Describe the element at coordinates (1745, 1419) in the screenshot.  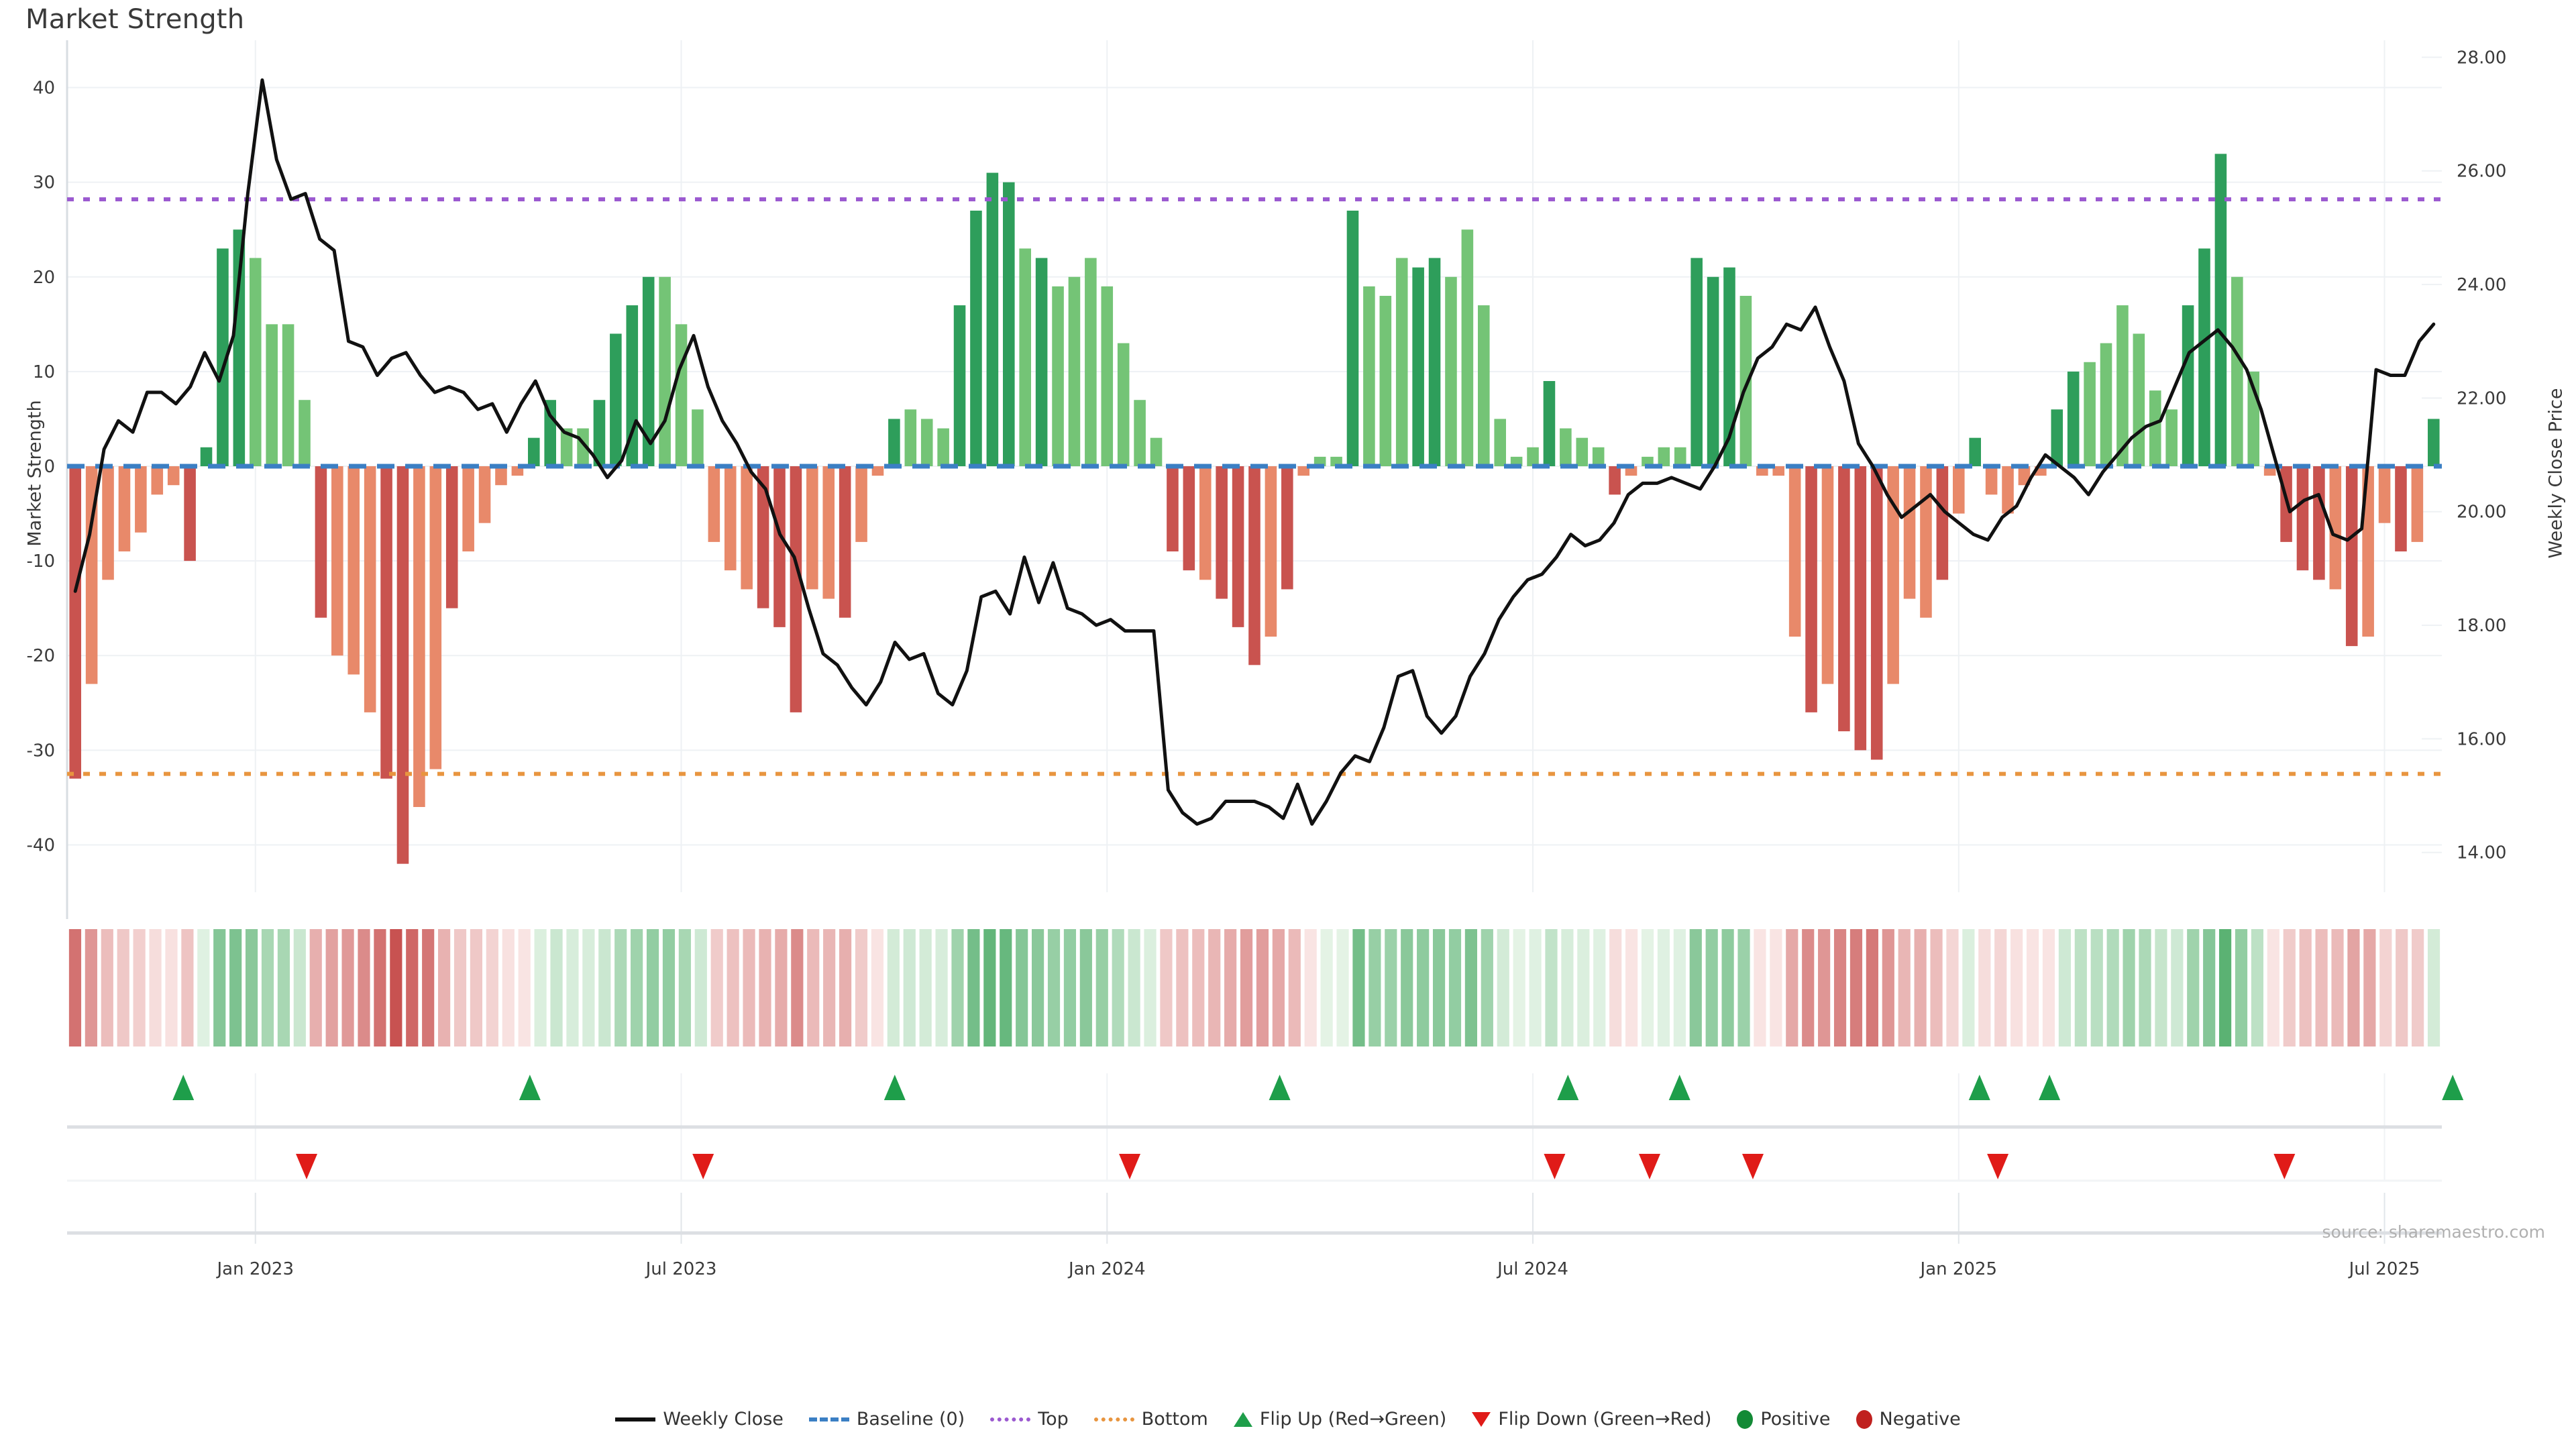
I see `positive-dot-icon` at that location.